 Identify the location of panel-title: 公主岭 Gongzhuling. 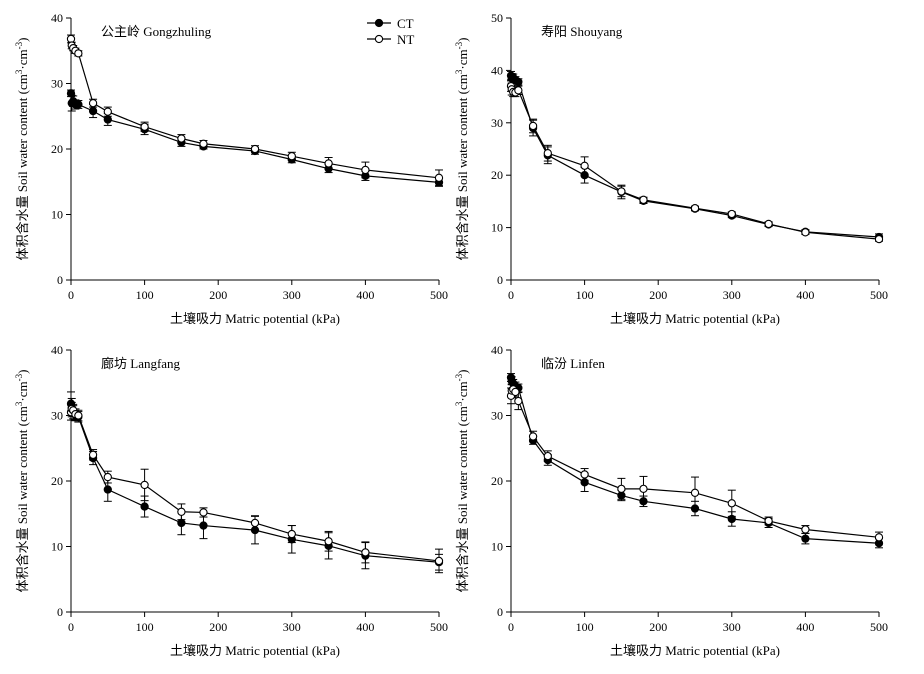
(156, 31).